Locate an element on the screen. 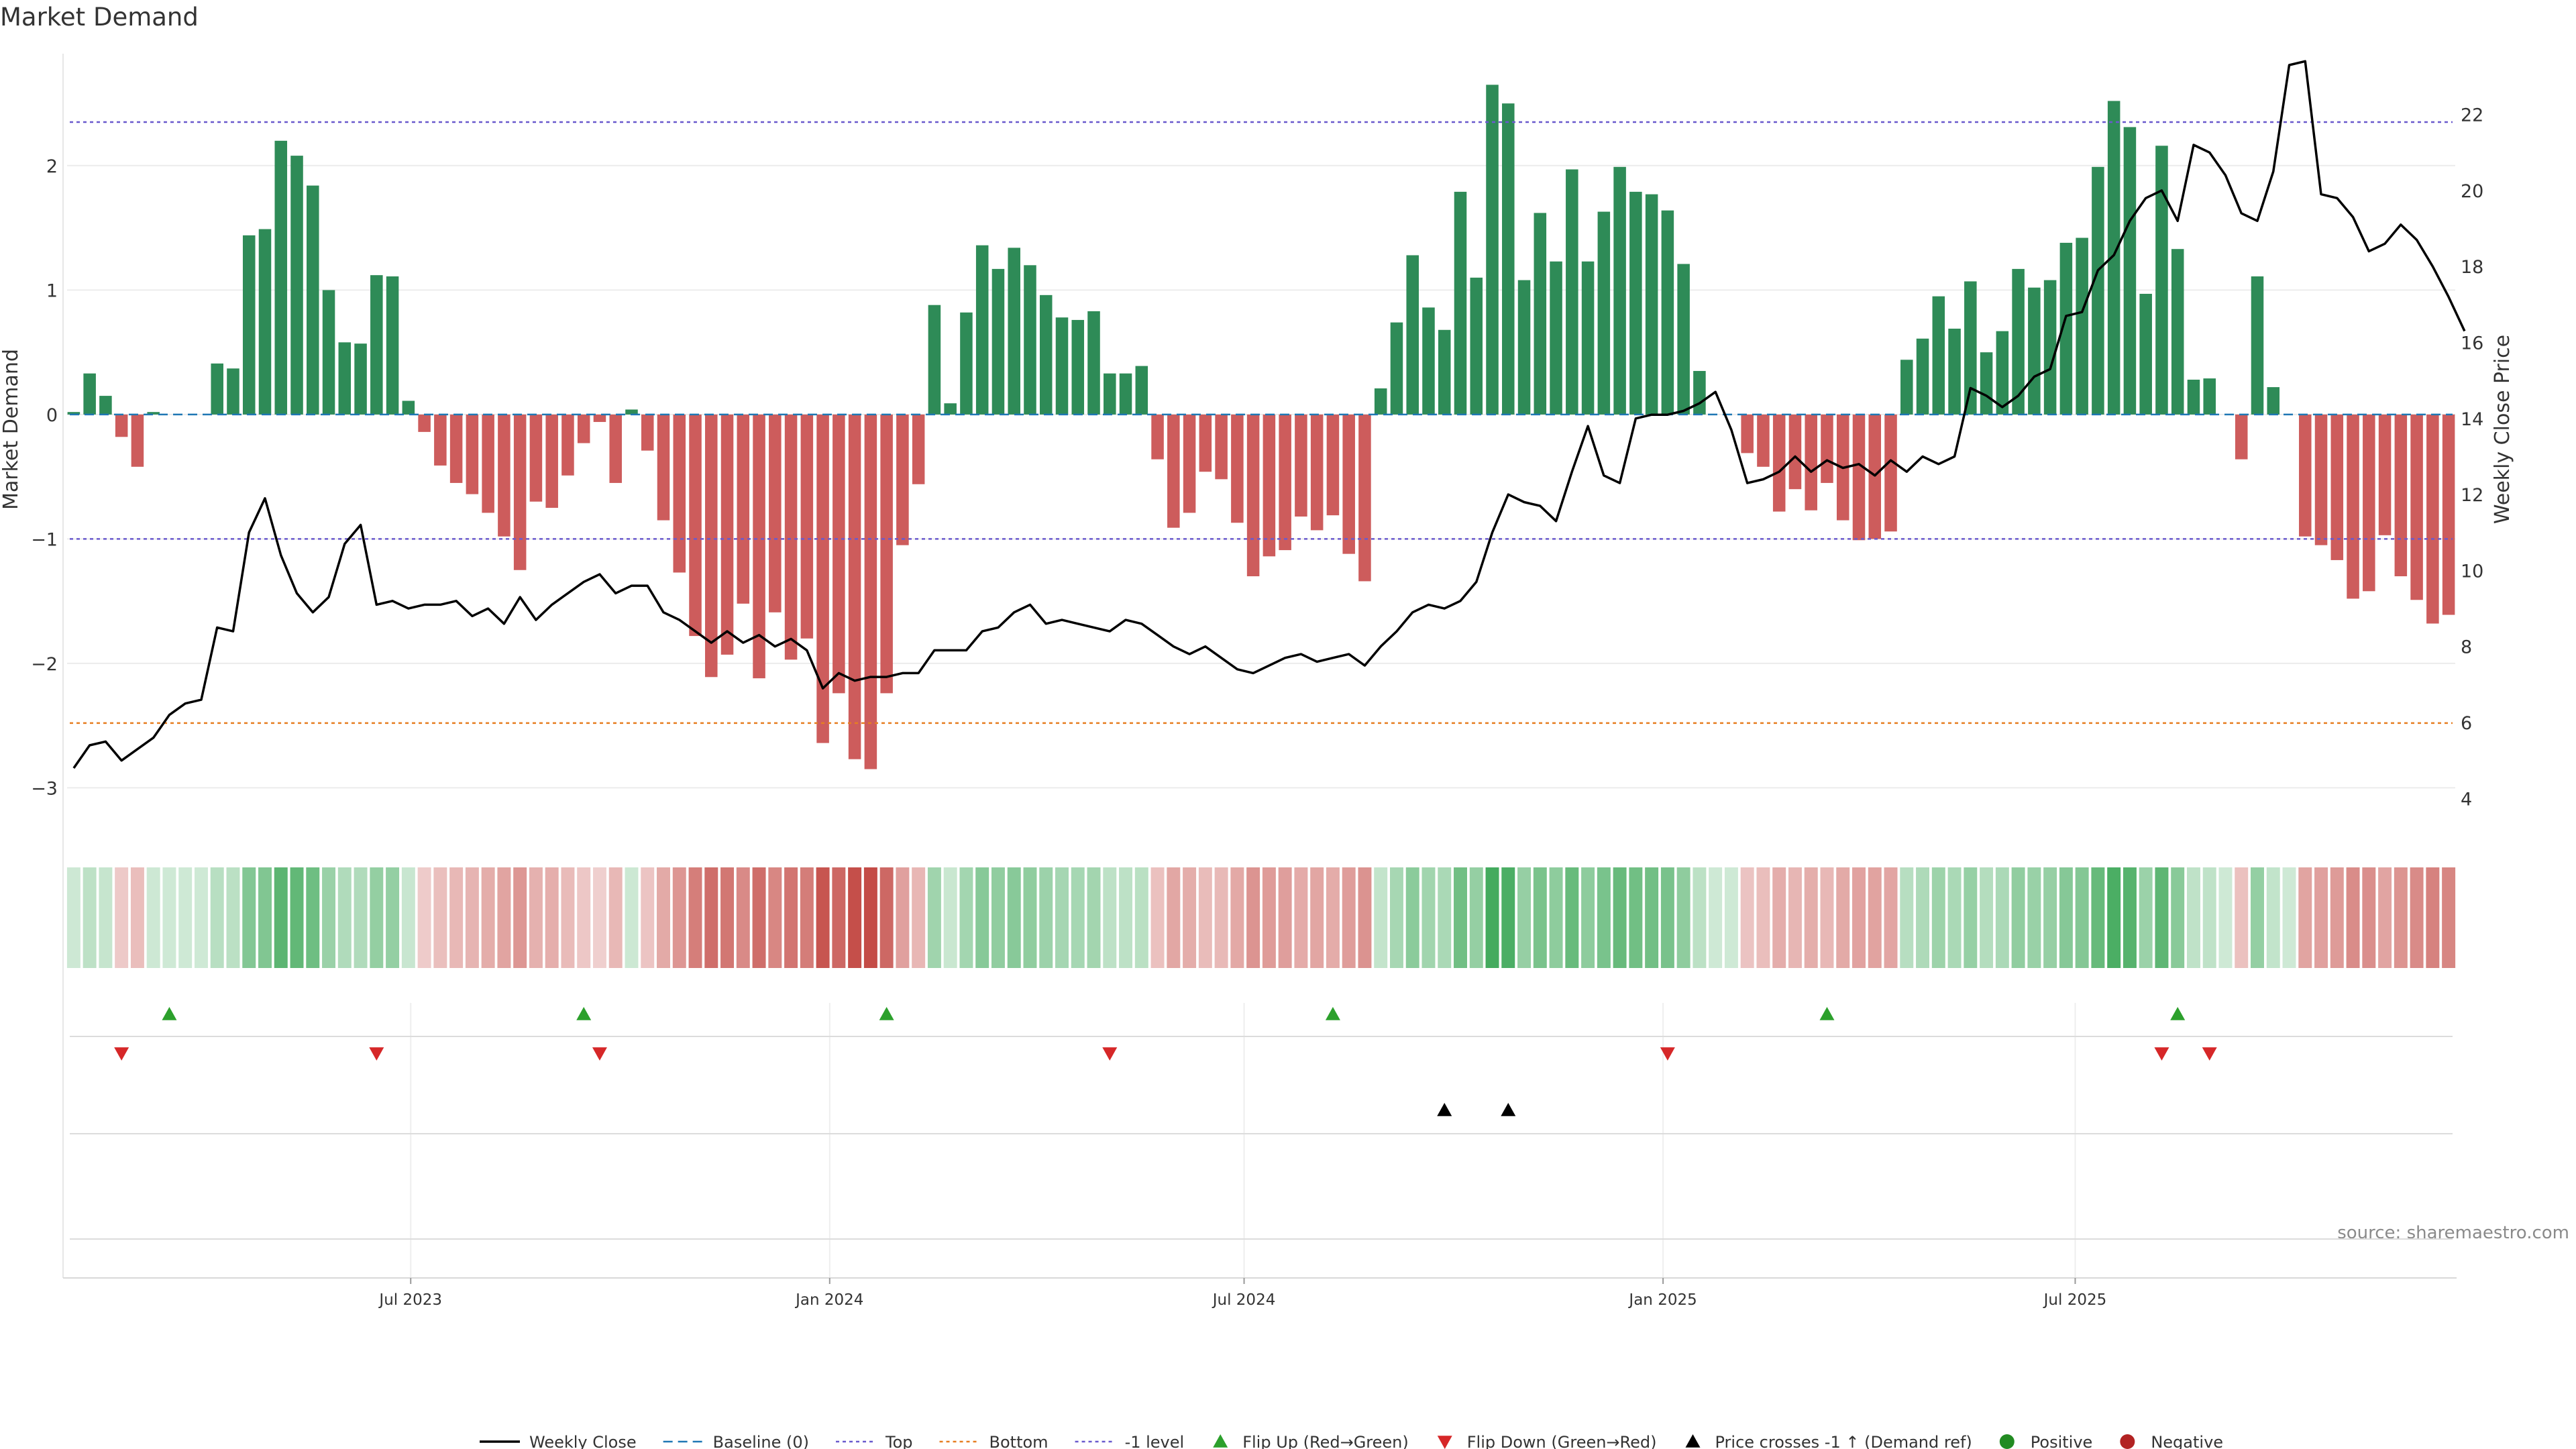 This screenshot has width=2576, height=1449. legend-swatch is located at coordinates (2007, 1441).